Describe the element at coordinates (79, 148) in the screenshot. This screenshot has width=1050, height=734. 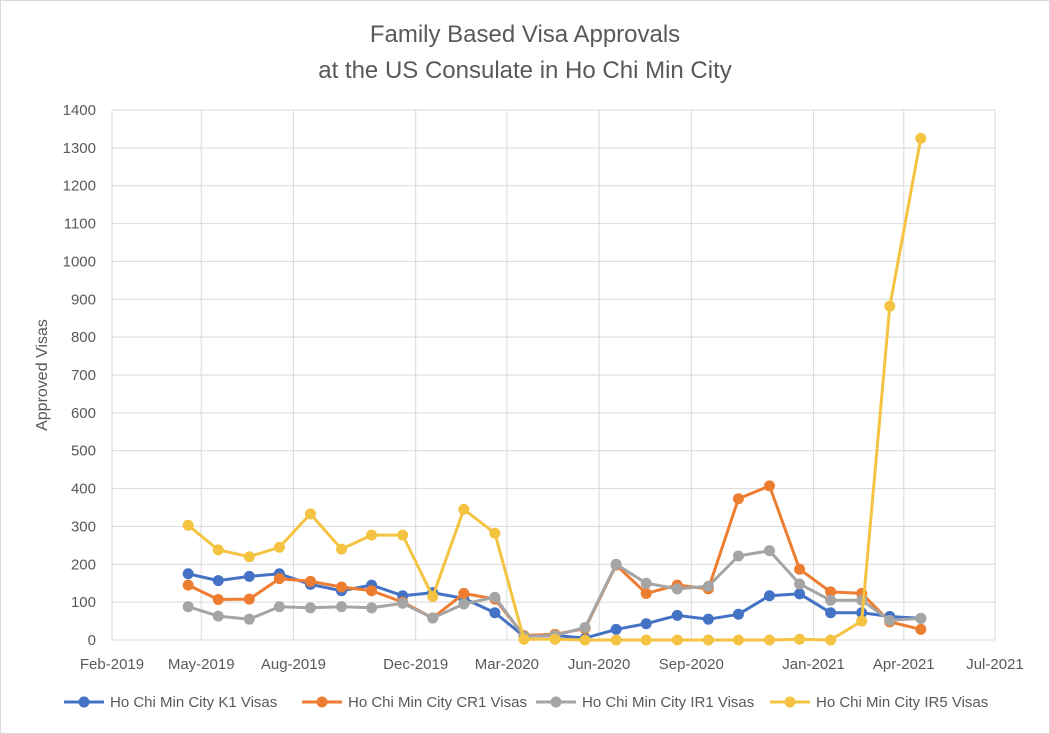
I see `y-tick-label: 1300` at that location.